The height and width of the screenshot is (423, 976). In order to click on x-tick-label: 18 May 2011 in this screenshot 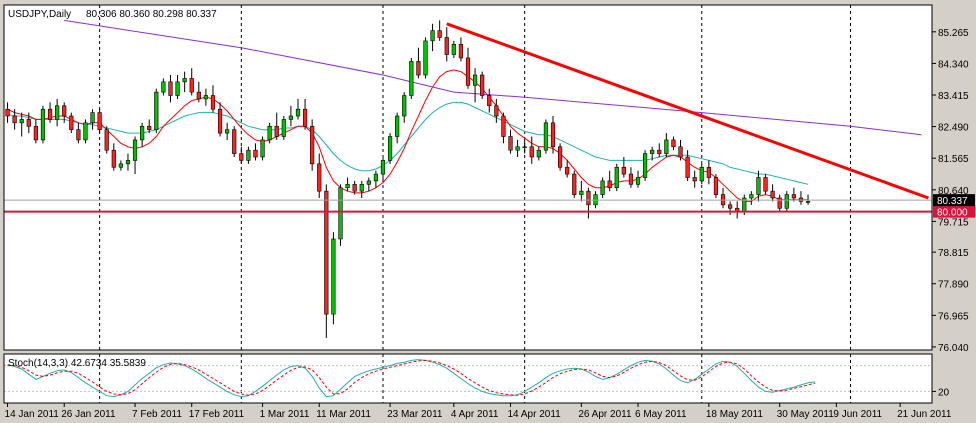, I will do `click(735, 414)`.